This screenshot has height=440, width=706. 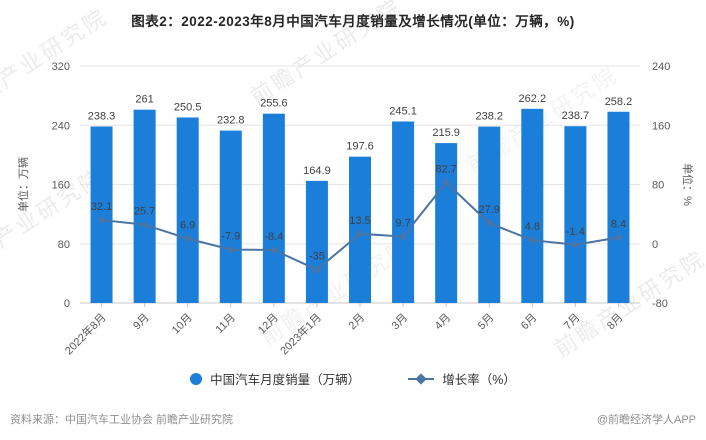 I want to click on line-value-label: -7.9, so click(x=230, y=237).